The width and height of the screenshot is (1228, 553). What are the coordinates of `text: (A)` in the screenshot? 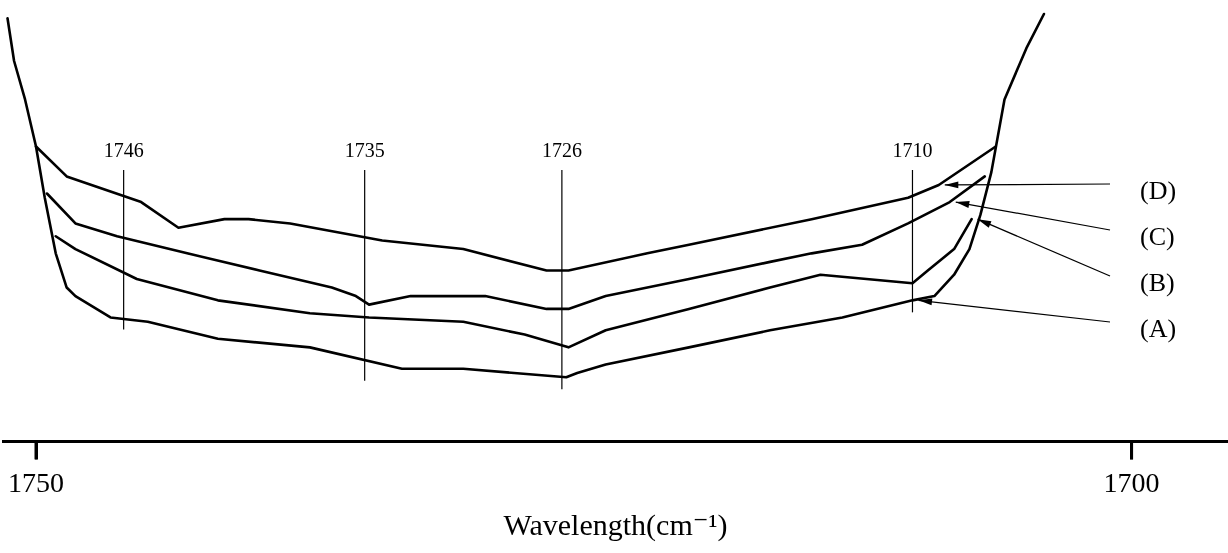 It's located at (1158, 328).